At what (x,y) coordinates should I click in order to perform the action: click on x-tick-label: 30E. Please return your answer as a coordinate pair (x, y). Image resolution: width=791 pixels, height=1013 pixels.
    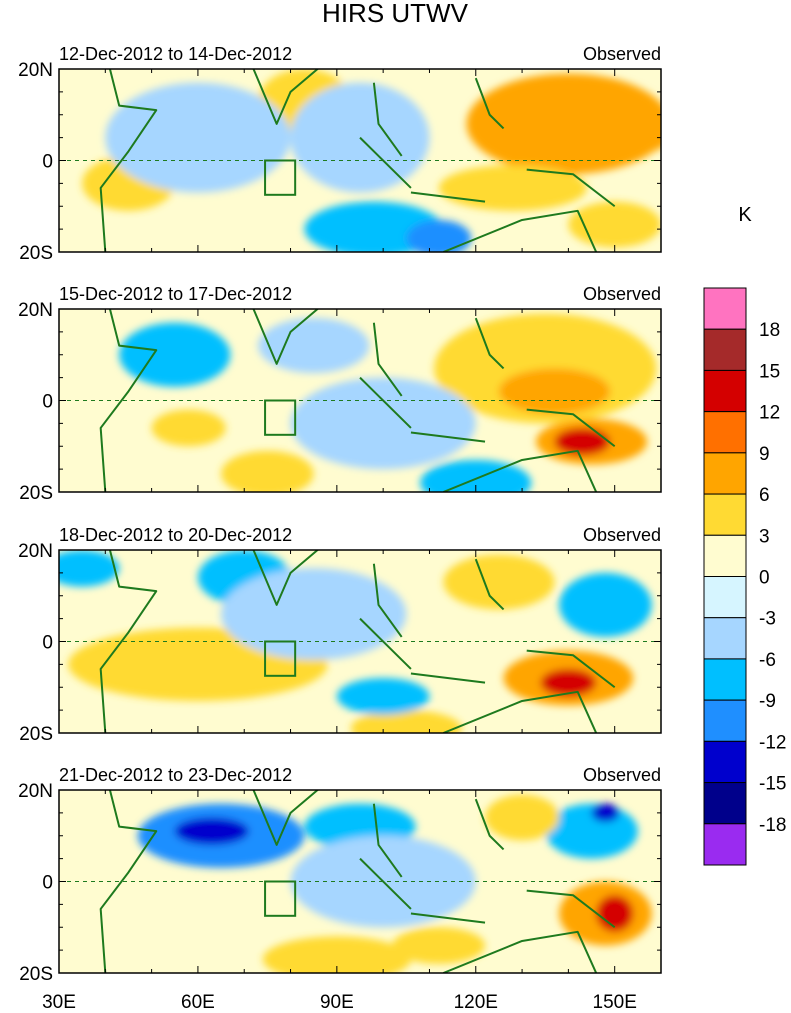
    Looking at the image, I should click on (59, 1002).